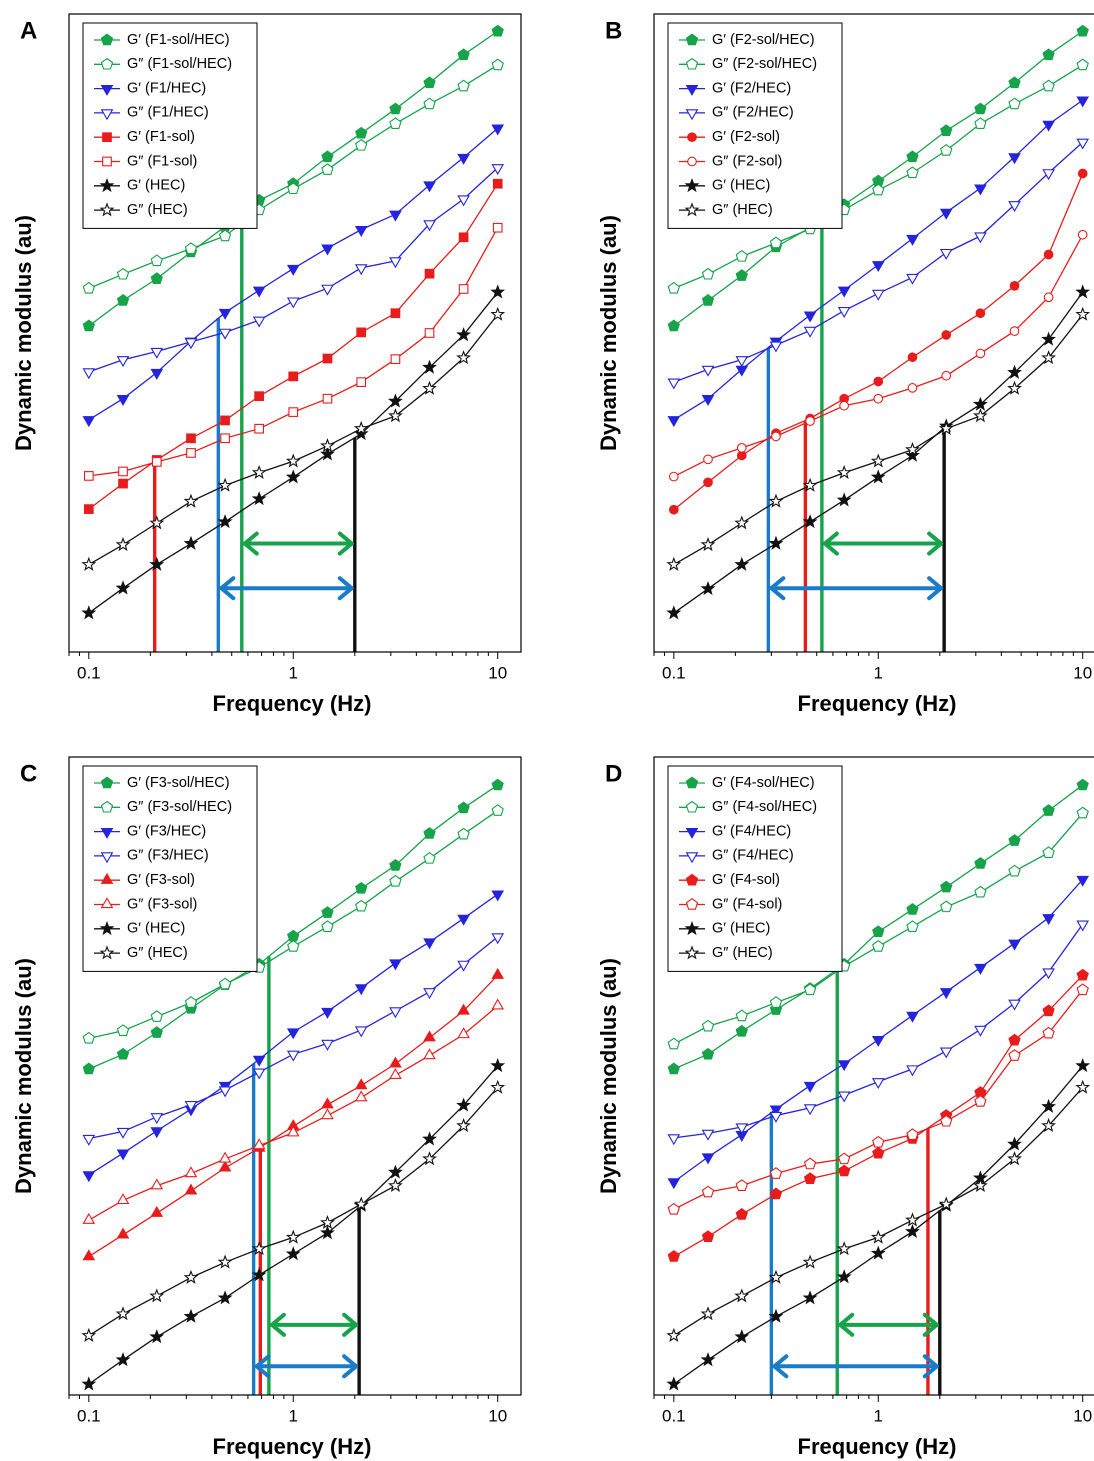 The height and width of the screenshot is (1461, 1094). Describe the element at coordinates (742, 210) in the screenshot. I see `legend-label: G″ (HEC)` at that location.